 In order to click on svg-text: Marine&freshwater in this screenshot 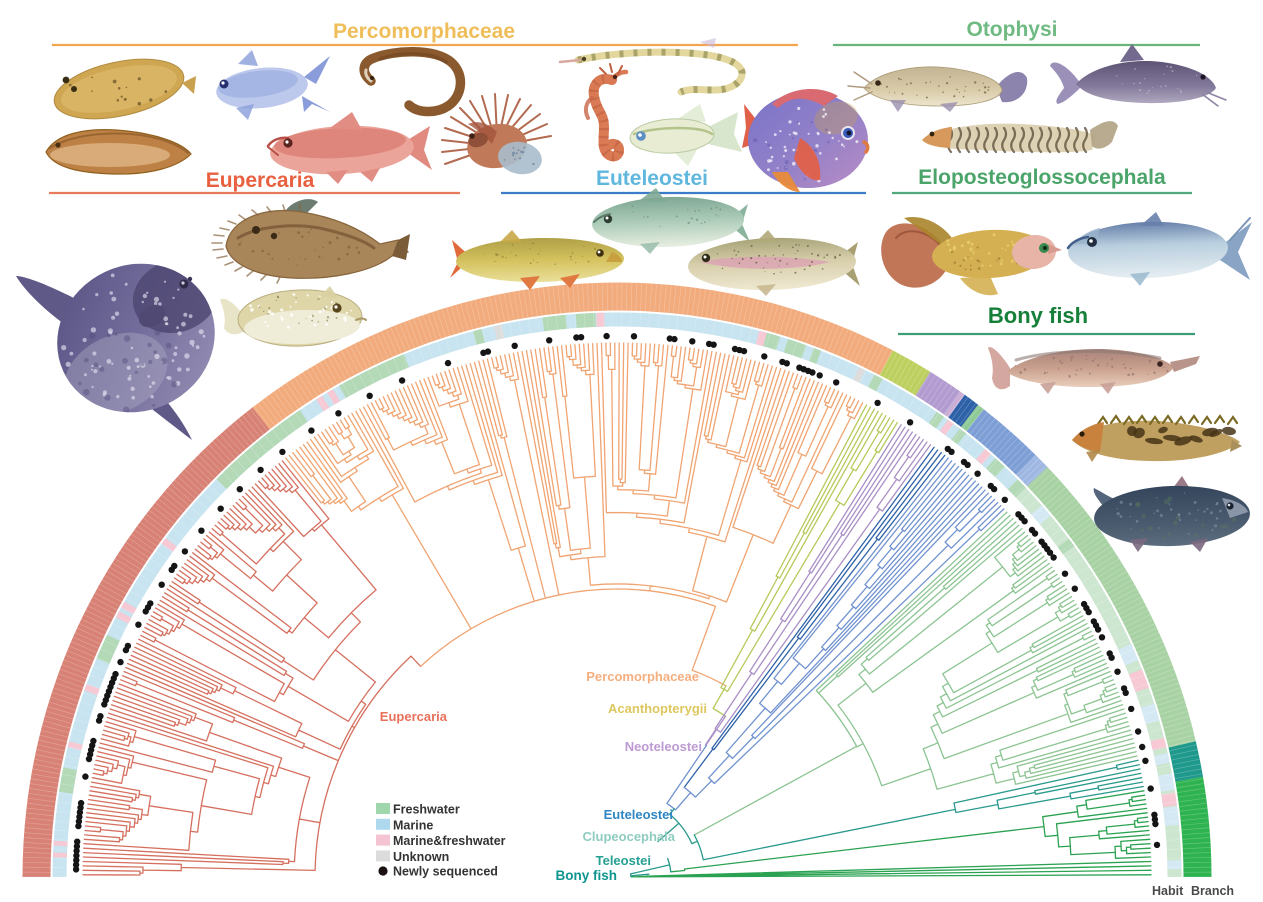, I will do `click(449, 841)`.